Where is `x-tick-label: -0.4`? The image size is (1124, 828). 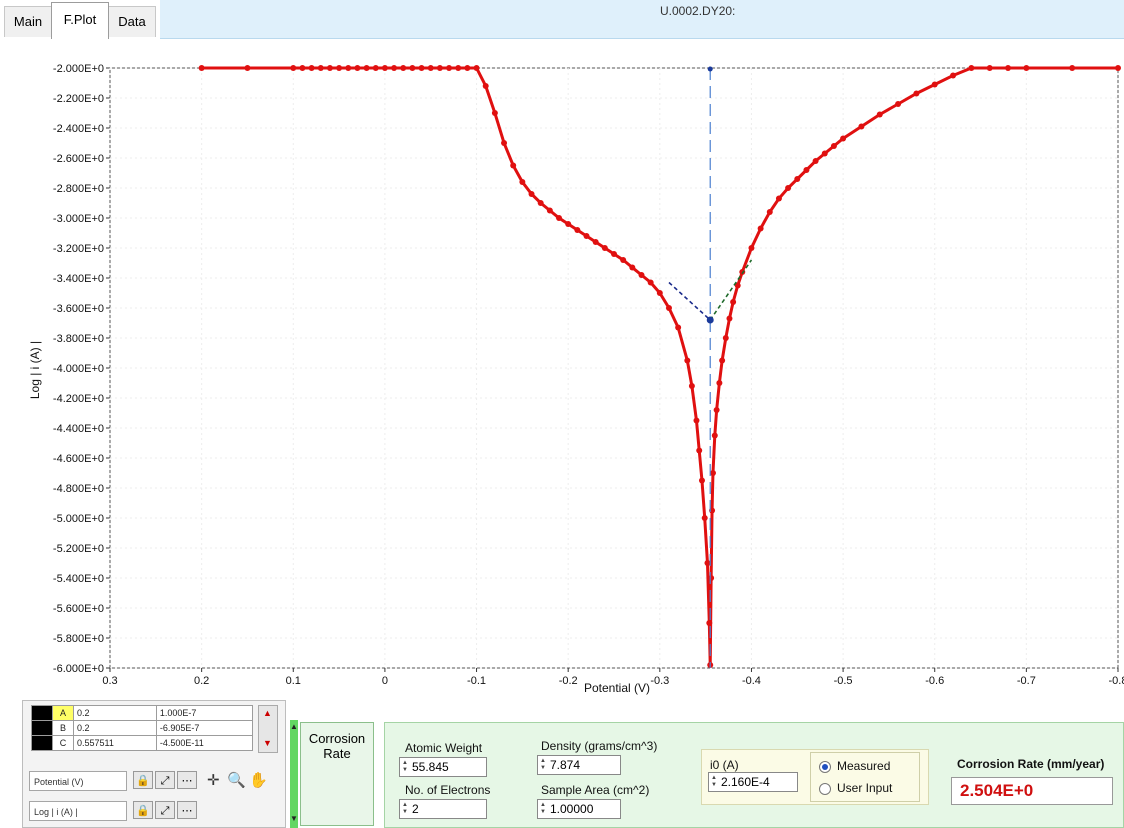
x-tick-label: -0.4 is located at coordinates (751, 681).